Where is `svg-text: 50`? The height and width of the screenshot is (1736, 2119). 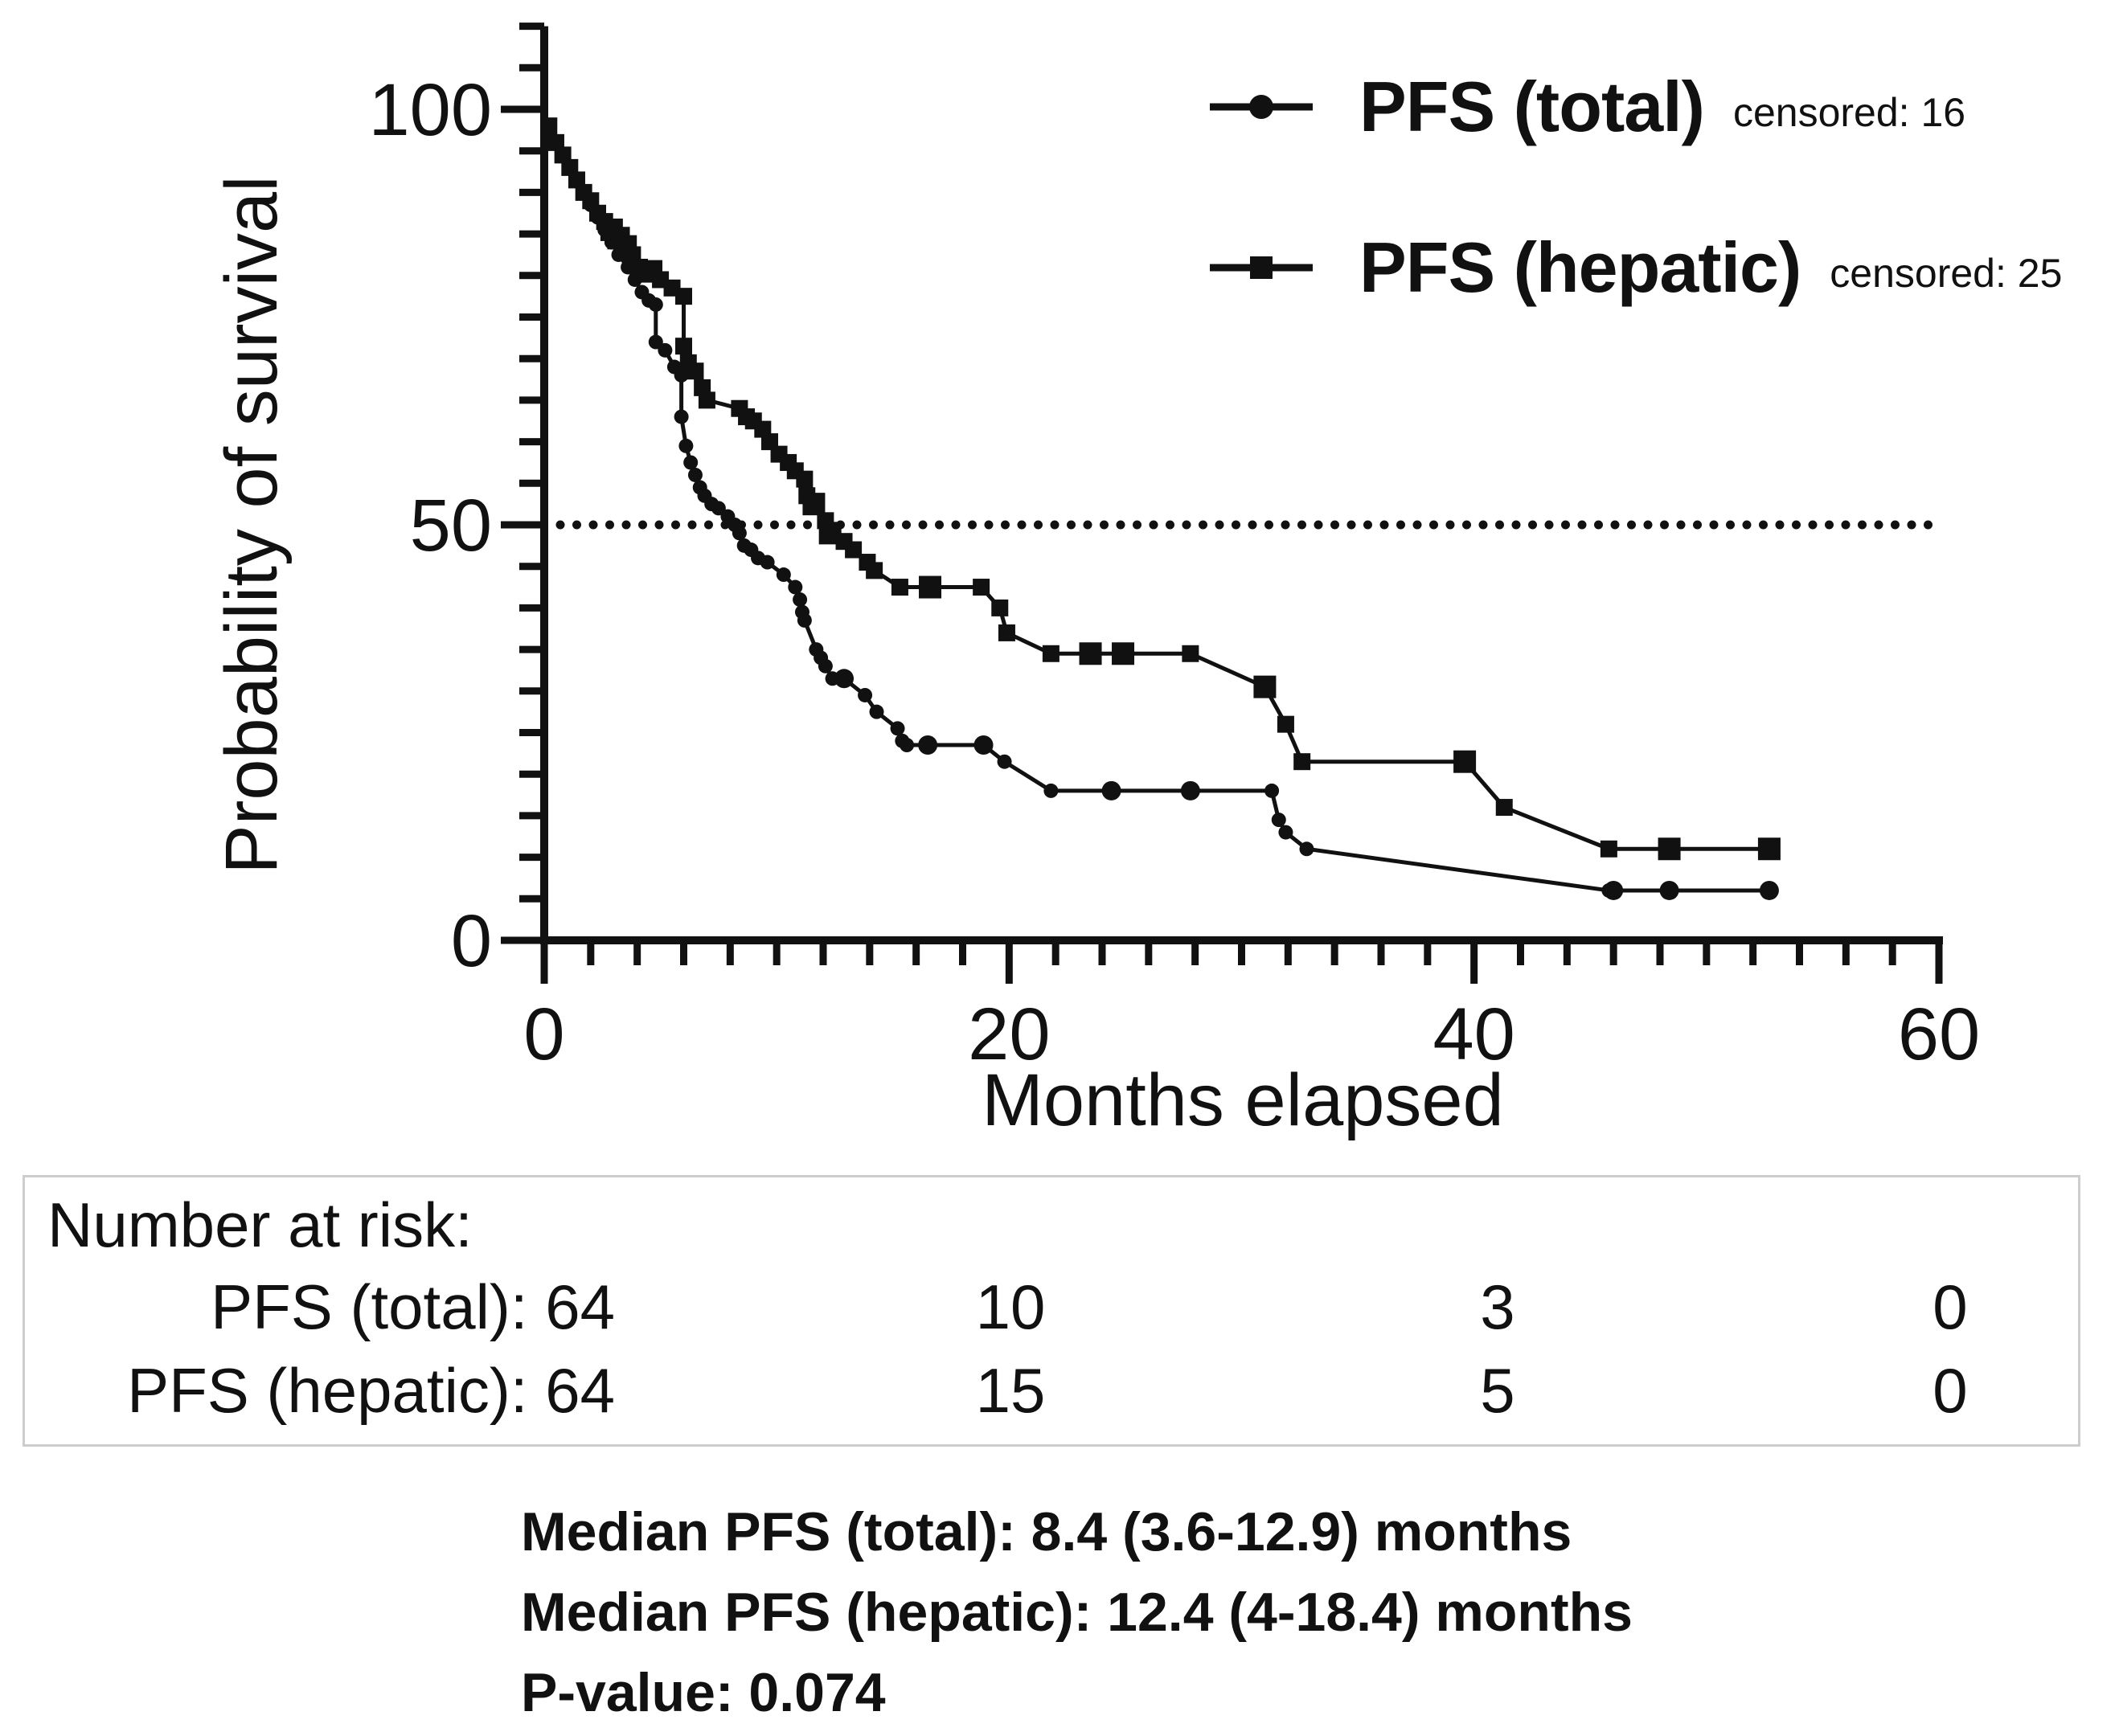 svg-text: 50 is located at coordinates (451, 526).